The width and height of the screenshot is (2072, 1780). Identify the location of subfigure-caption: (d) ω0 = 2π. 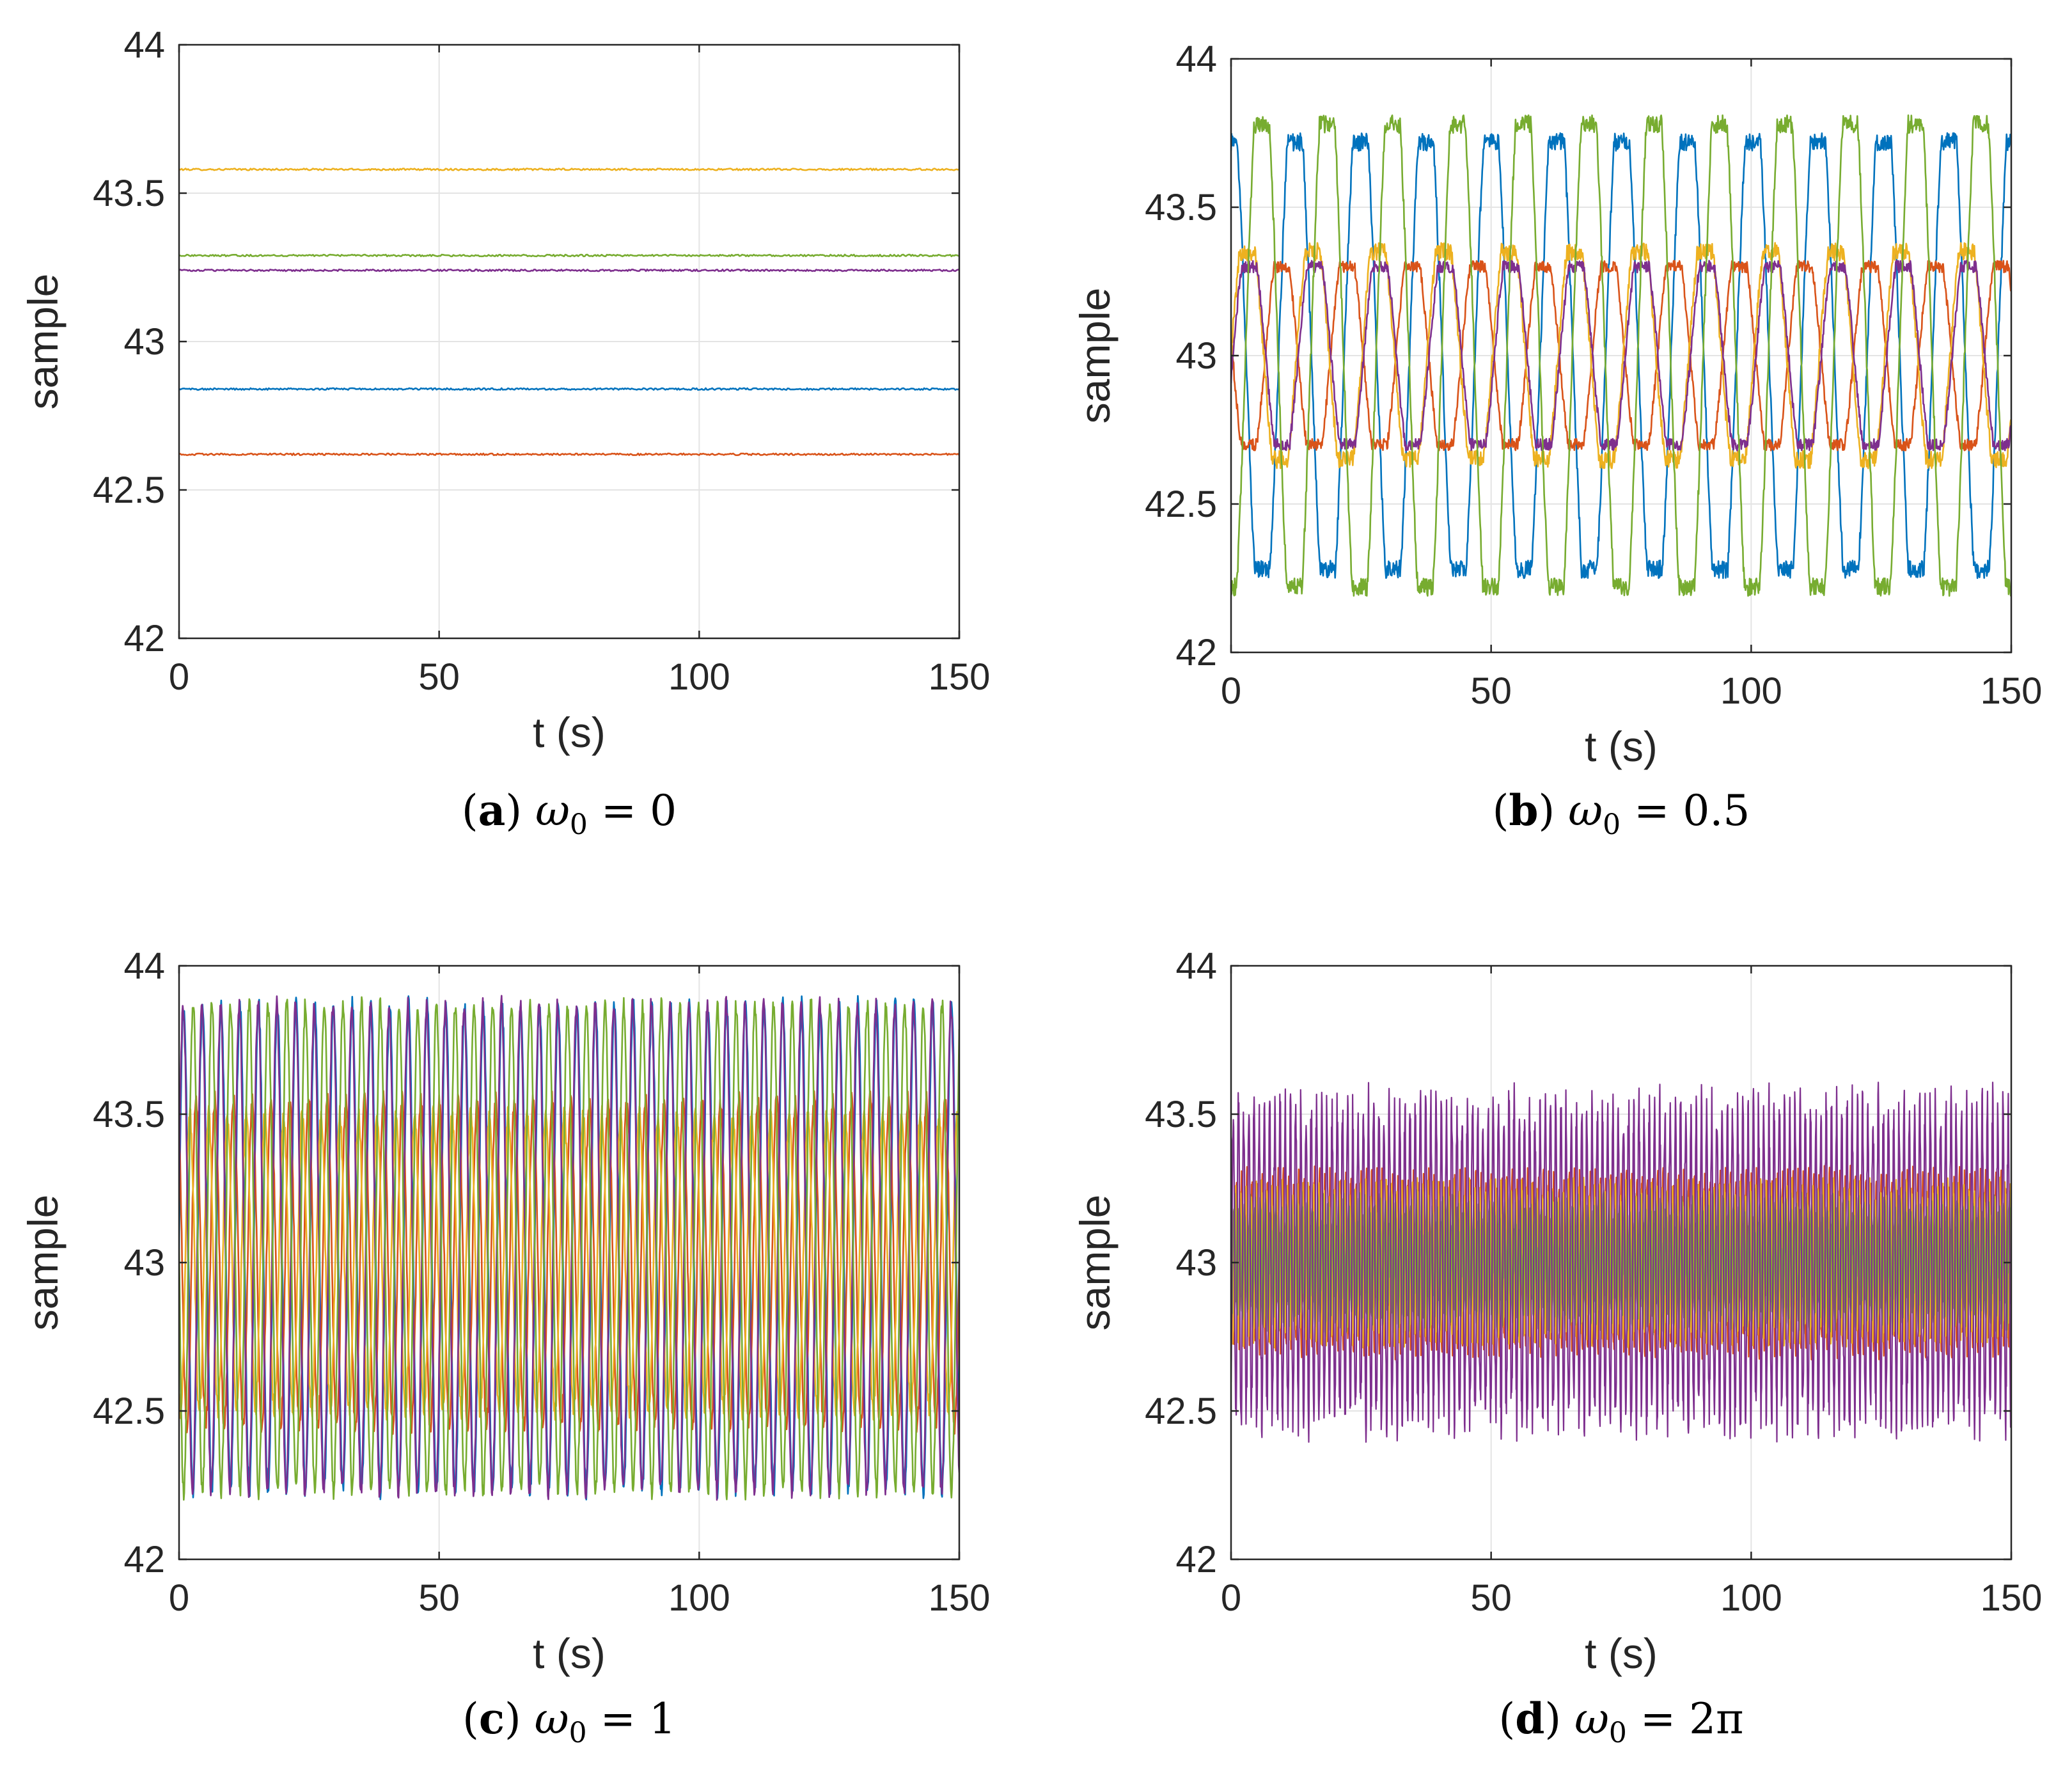
(1621, 1721).